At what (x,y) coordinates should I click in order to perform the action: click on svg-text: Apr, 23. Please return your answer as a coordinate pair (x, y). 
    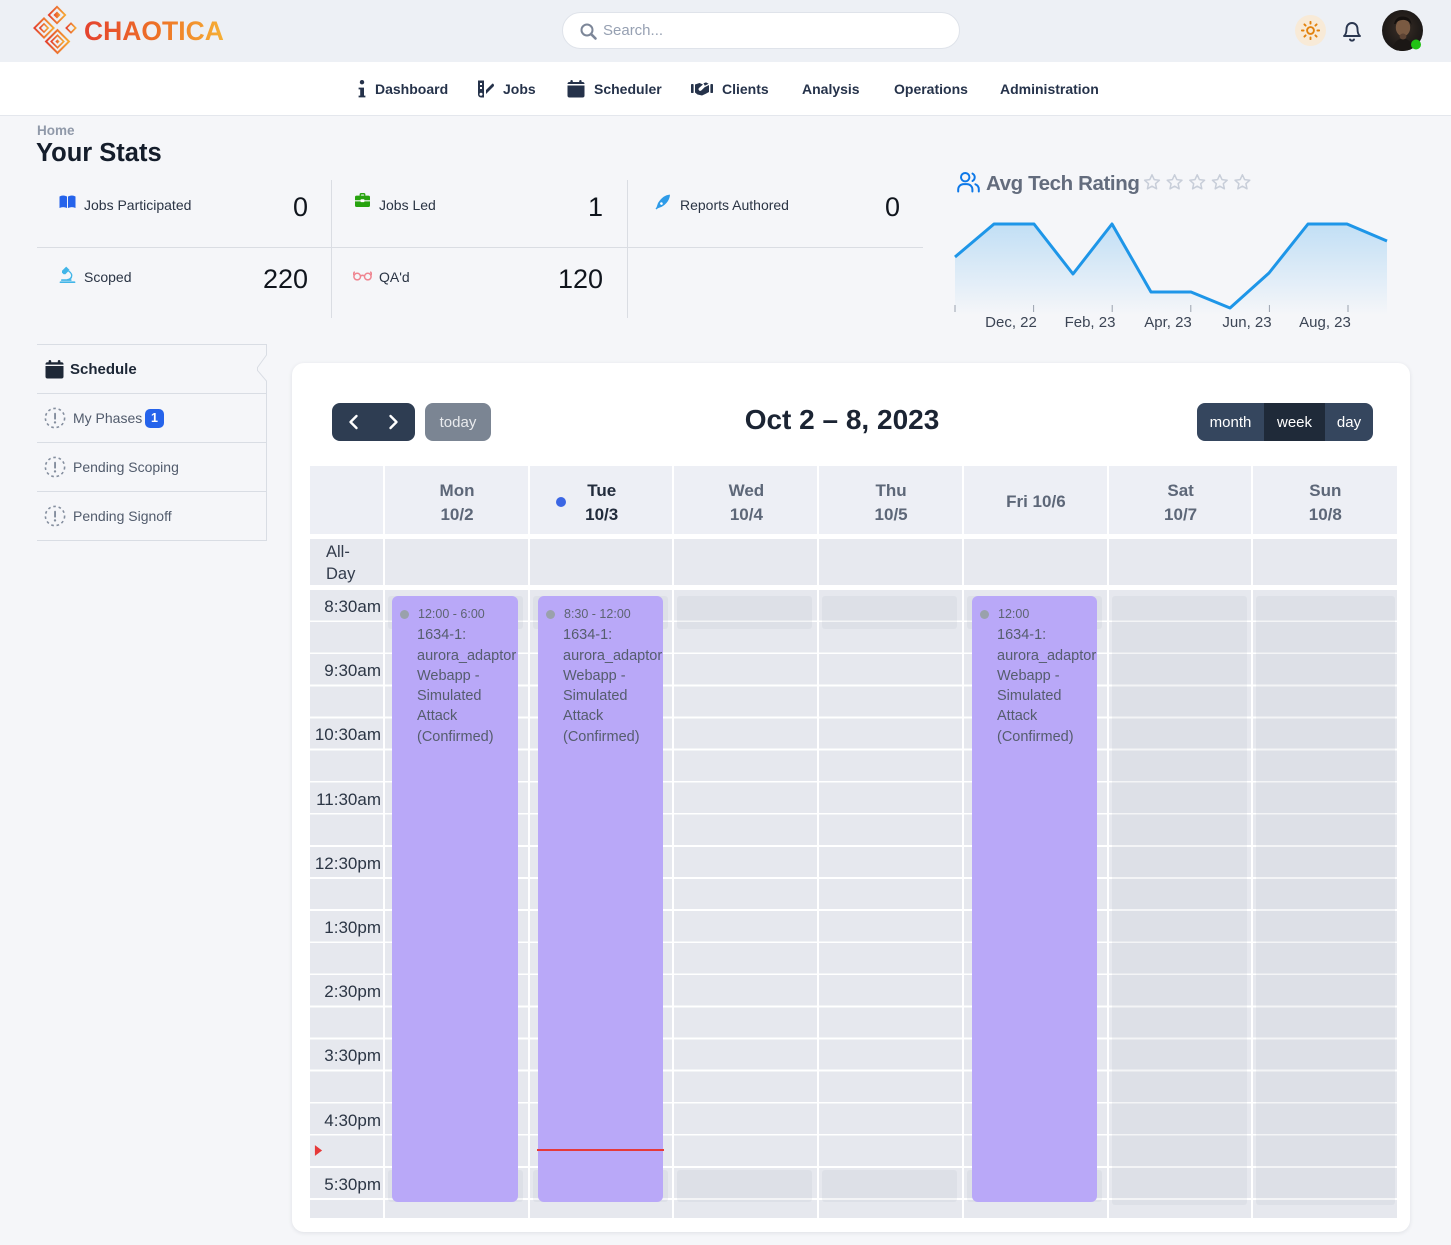
    Looking at the image, I should click on (1168, 322).